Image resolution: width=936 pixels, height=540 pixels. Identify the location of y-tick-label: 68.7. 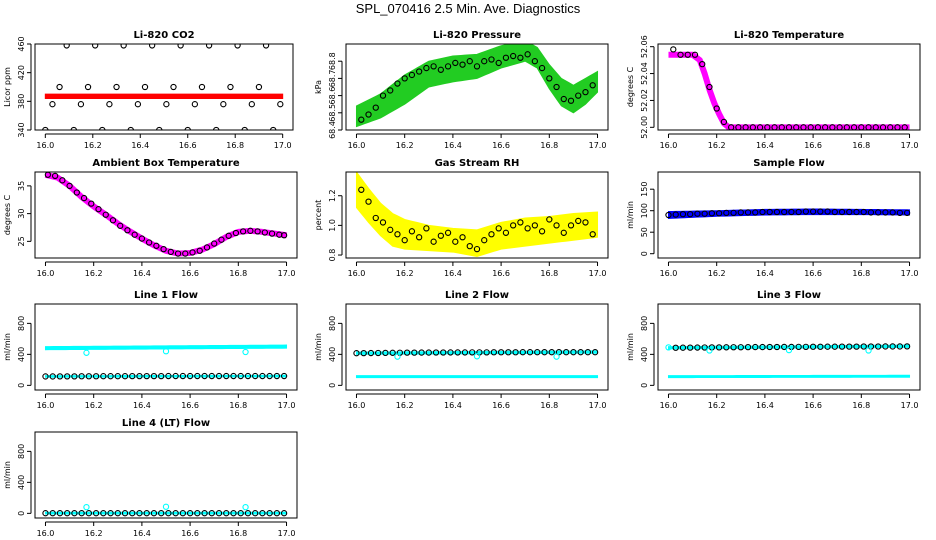
(332, 78).